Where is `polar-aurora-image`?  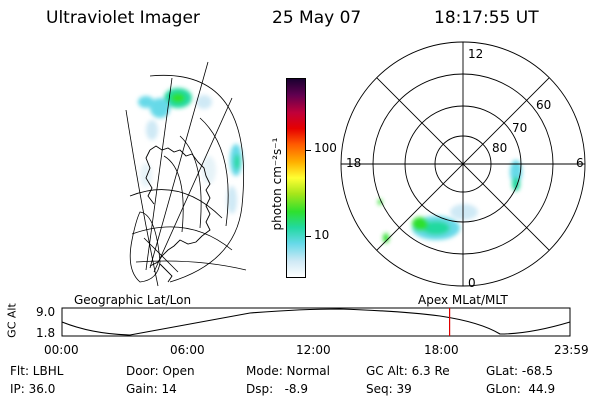
polar-aurora-image is located at coordinates (450, 201).